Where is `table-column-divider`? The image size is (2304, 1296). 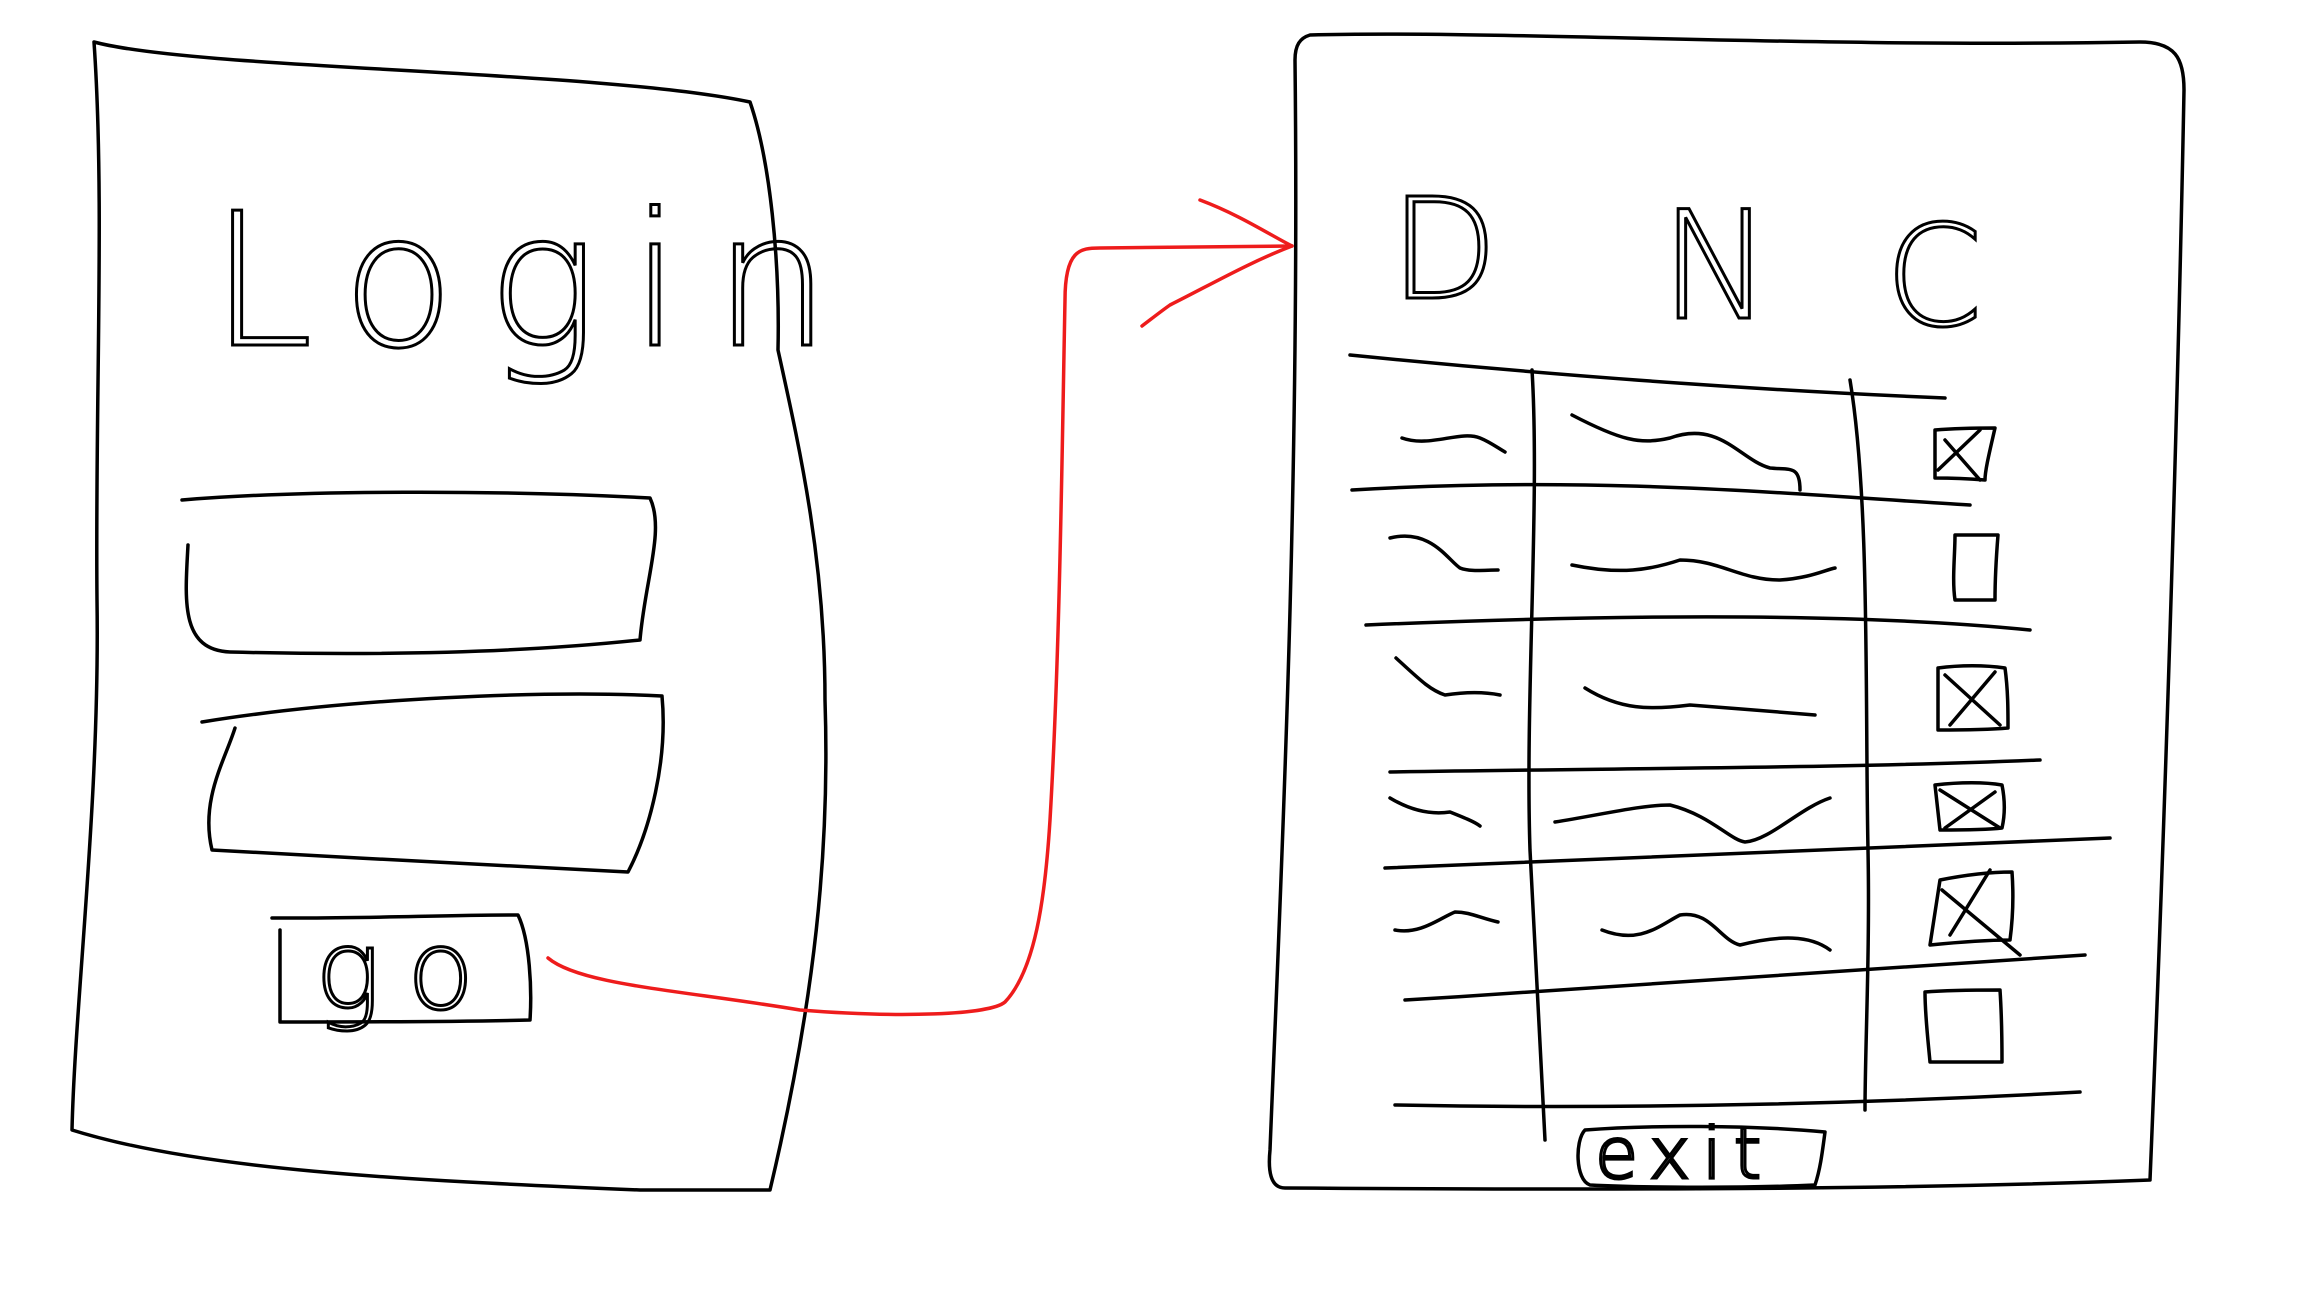 table-column-divider is located at coordinates (1859, 745).